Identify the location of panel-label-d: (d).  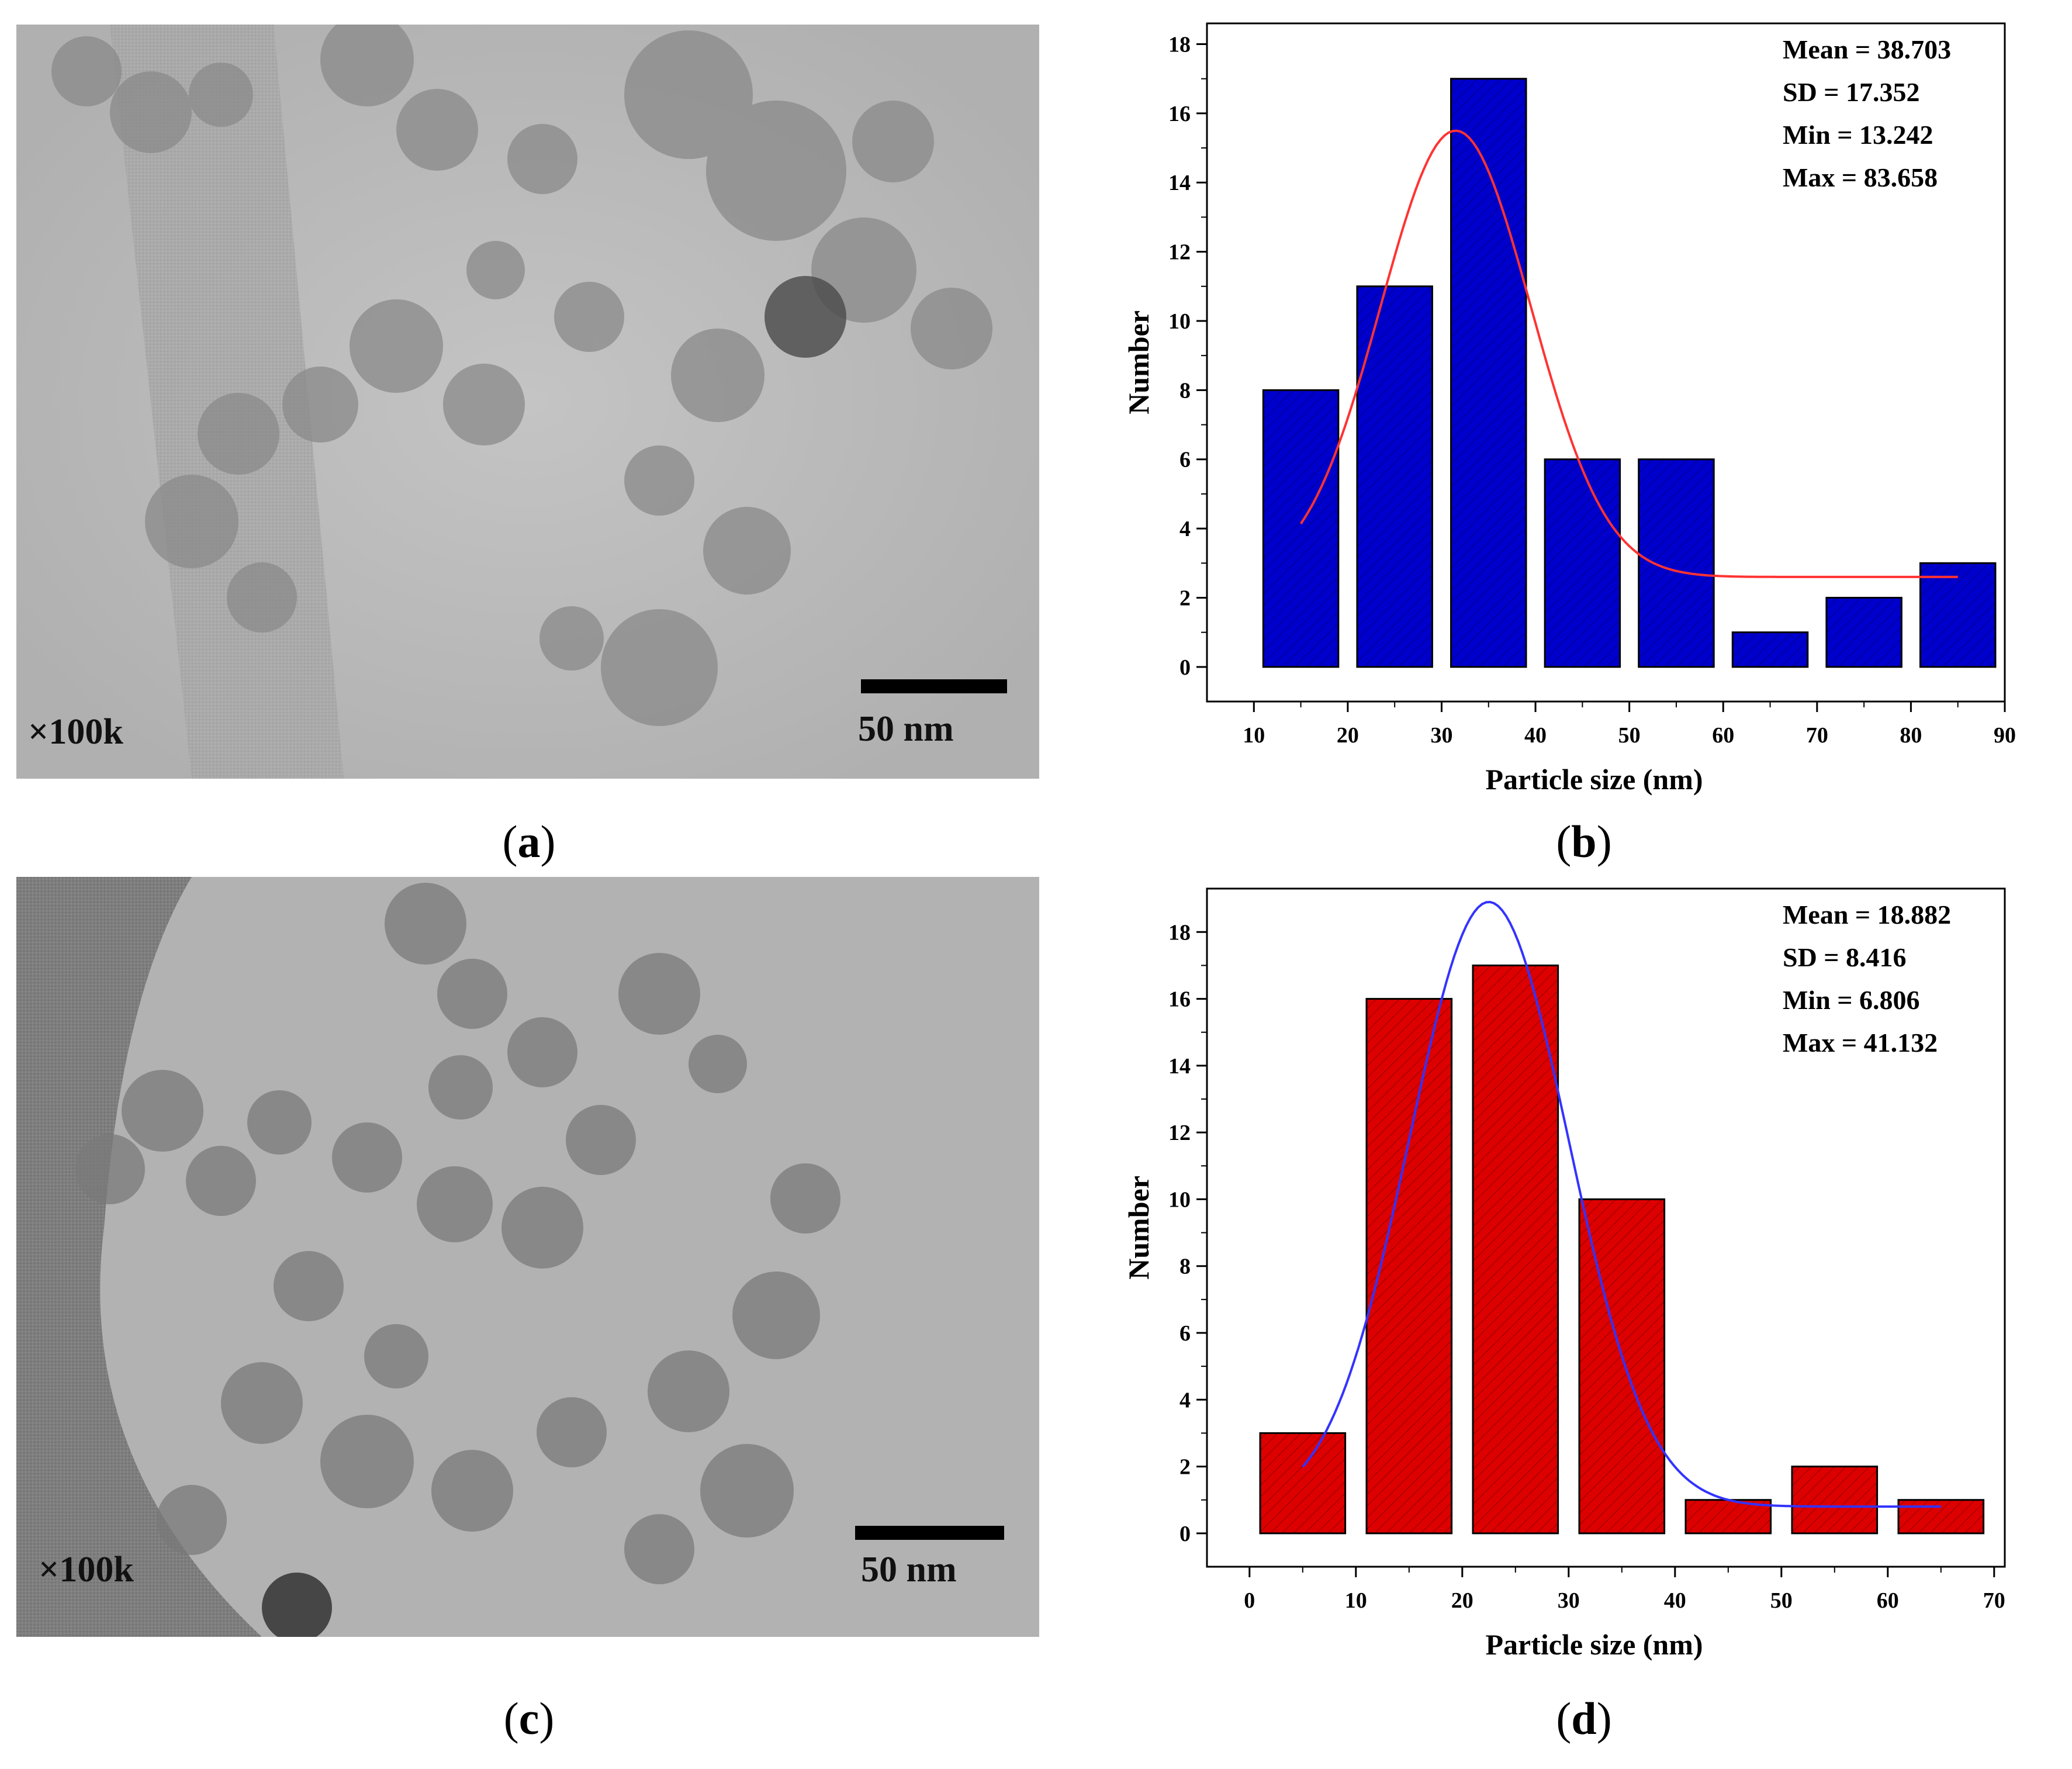
(1584, 1719).